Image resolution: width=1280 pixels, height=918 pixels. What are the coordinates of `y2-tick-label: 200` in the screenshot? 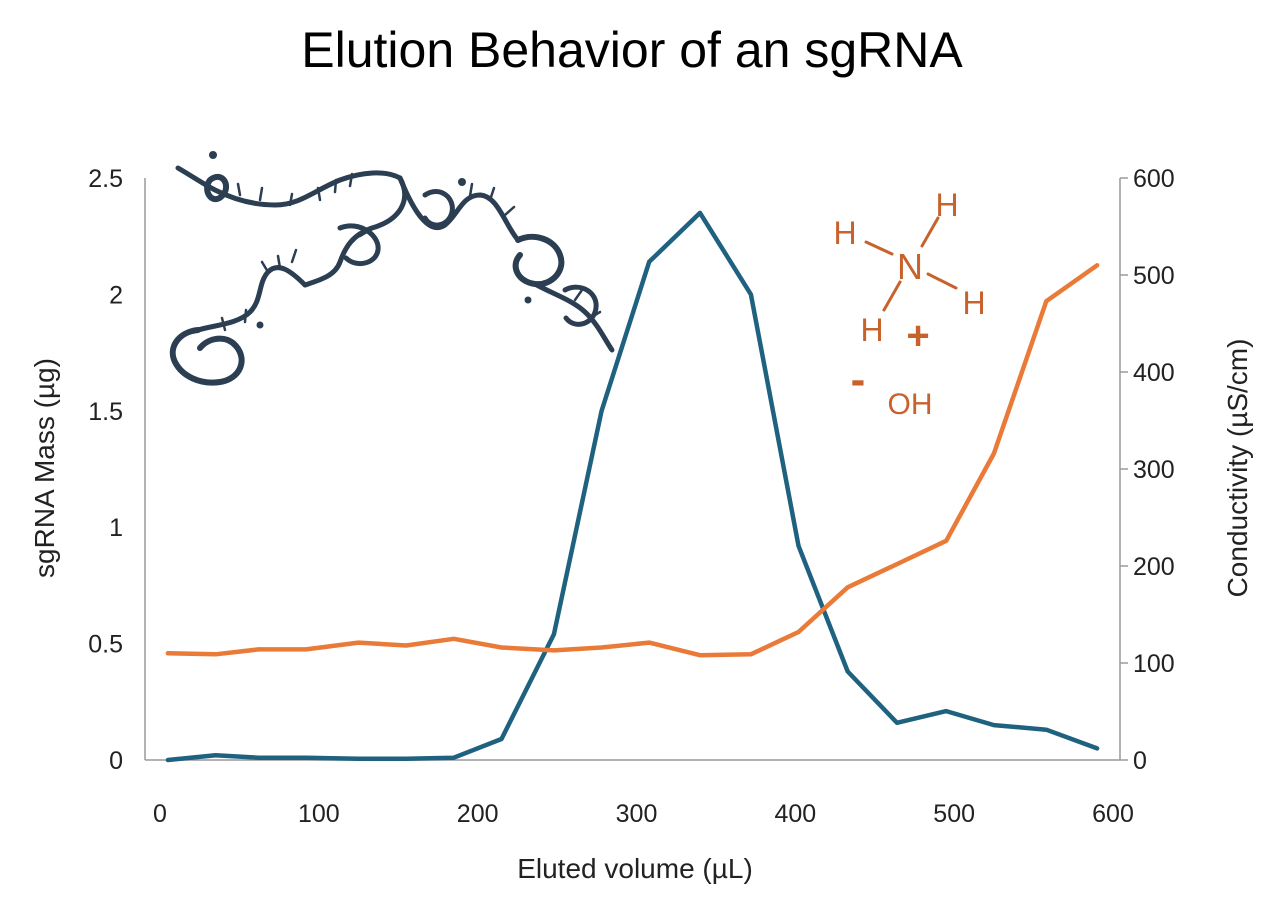 It's located at (1154, 567).